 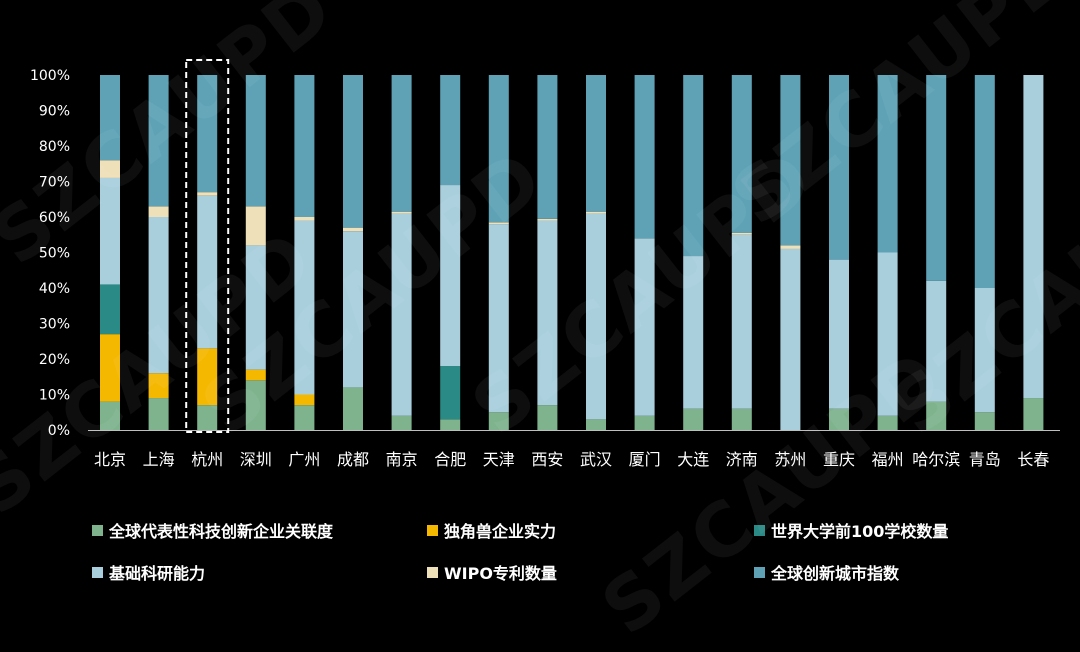 I want to click on x-tick-label: 厦门, so click(x=645, y=459).